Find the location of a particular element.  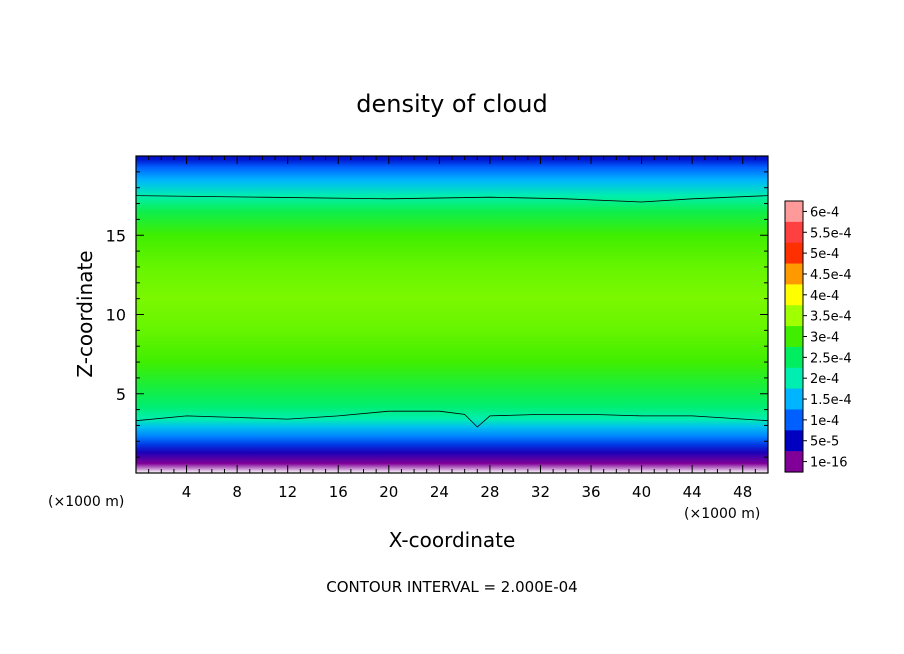

x-tick-label: 48 is located at coordinates (742, 492).